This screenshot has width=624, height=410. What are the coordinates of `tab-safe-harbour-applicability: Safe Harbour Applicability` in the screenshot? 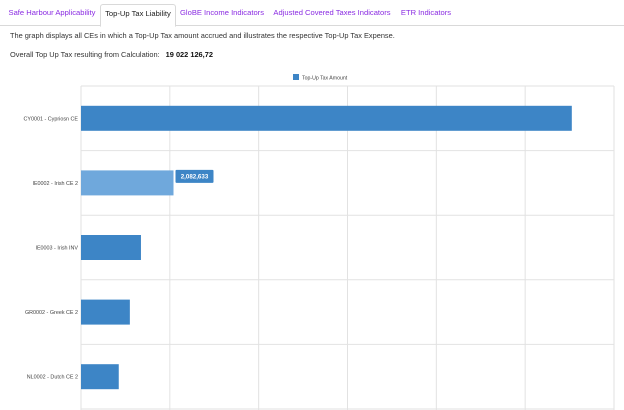 It's located at (52, 12).